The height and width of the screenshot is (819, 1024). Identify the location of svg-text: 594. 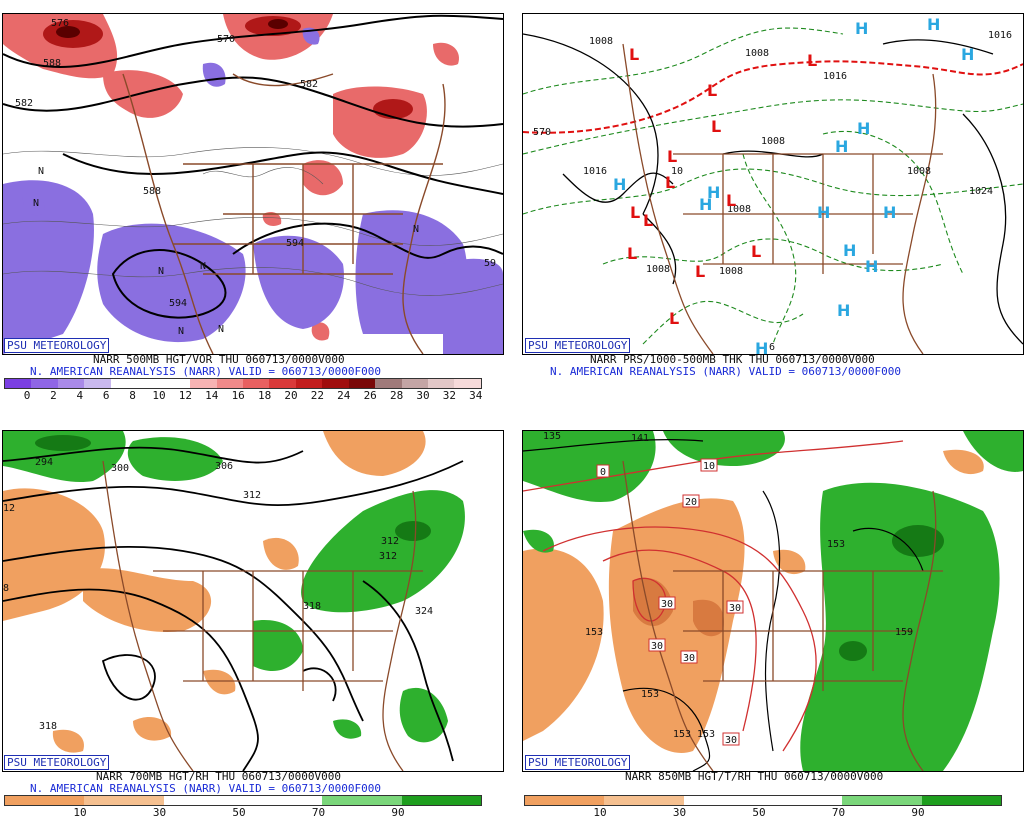
(295, 243).